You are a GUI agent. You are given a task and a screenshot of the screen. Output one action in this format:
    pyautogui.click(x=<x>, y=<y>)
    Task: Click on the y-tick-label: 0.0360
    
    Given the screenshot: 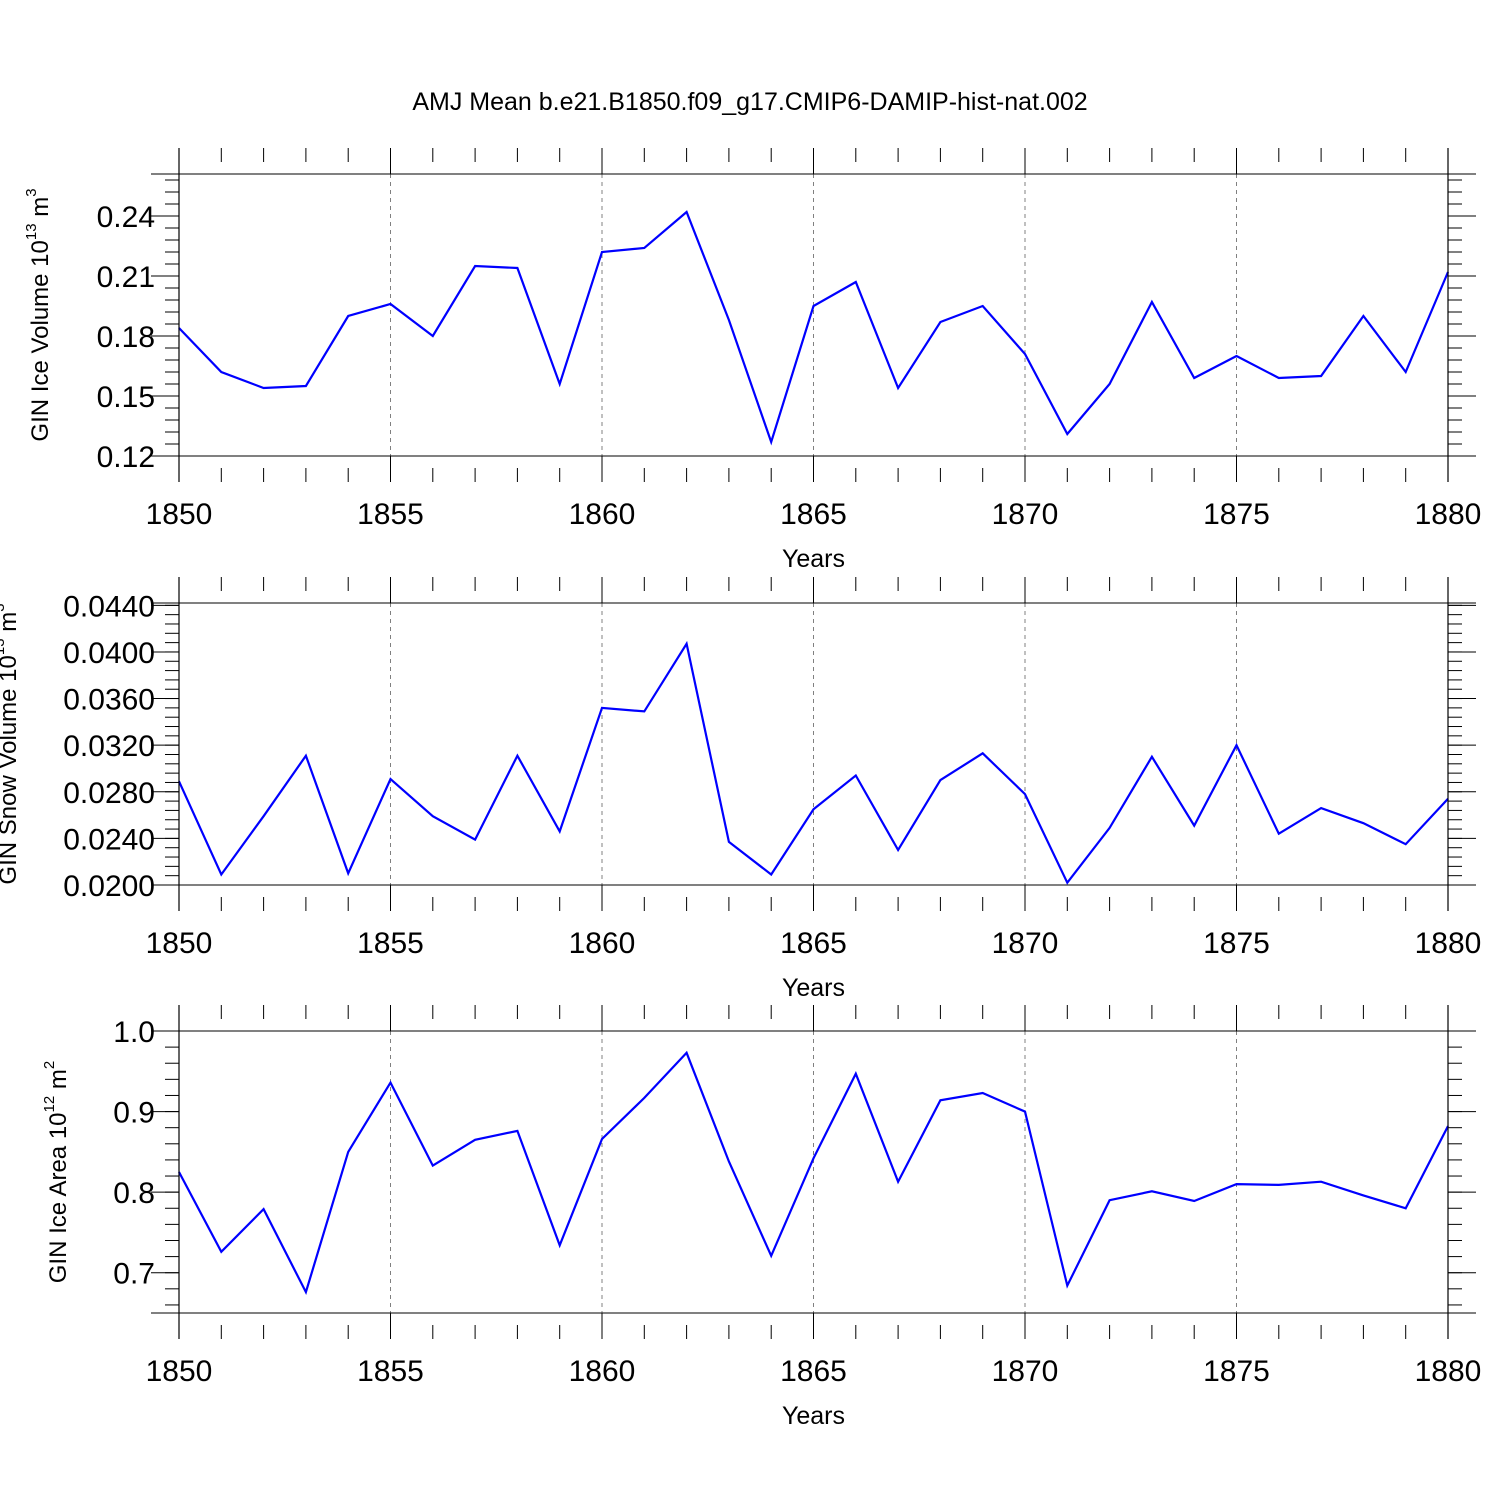 What is the action you would take?
    pyautogui.click(x=109, y=700)
    